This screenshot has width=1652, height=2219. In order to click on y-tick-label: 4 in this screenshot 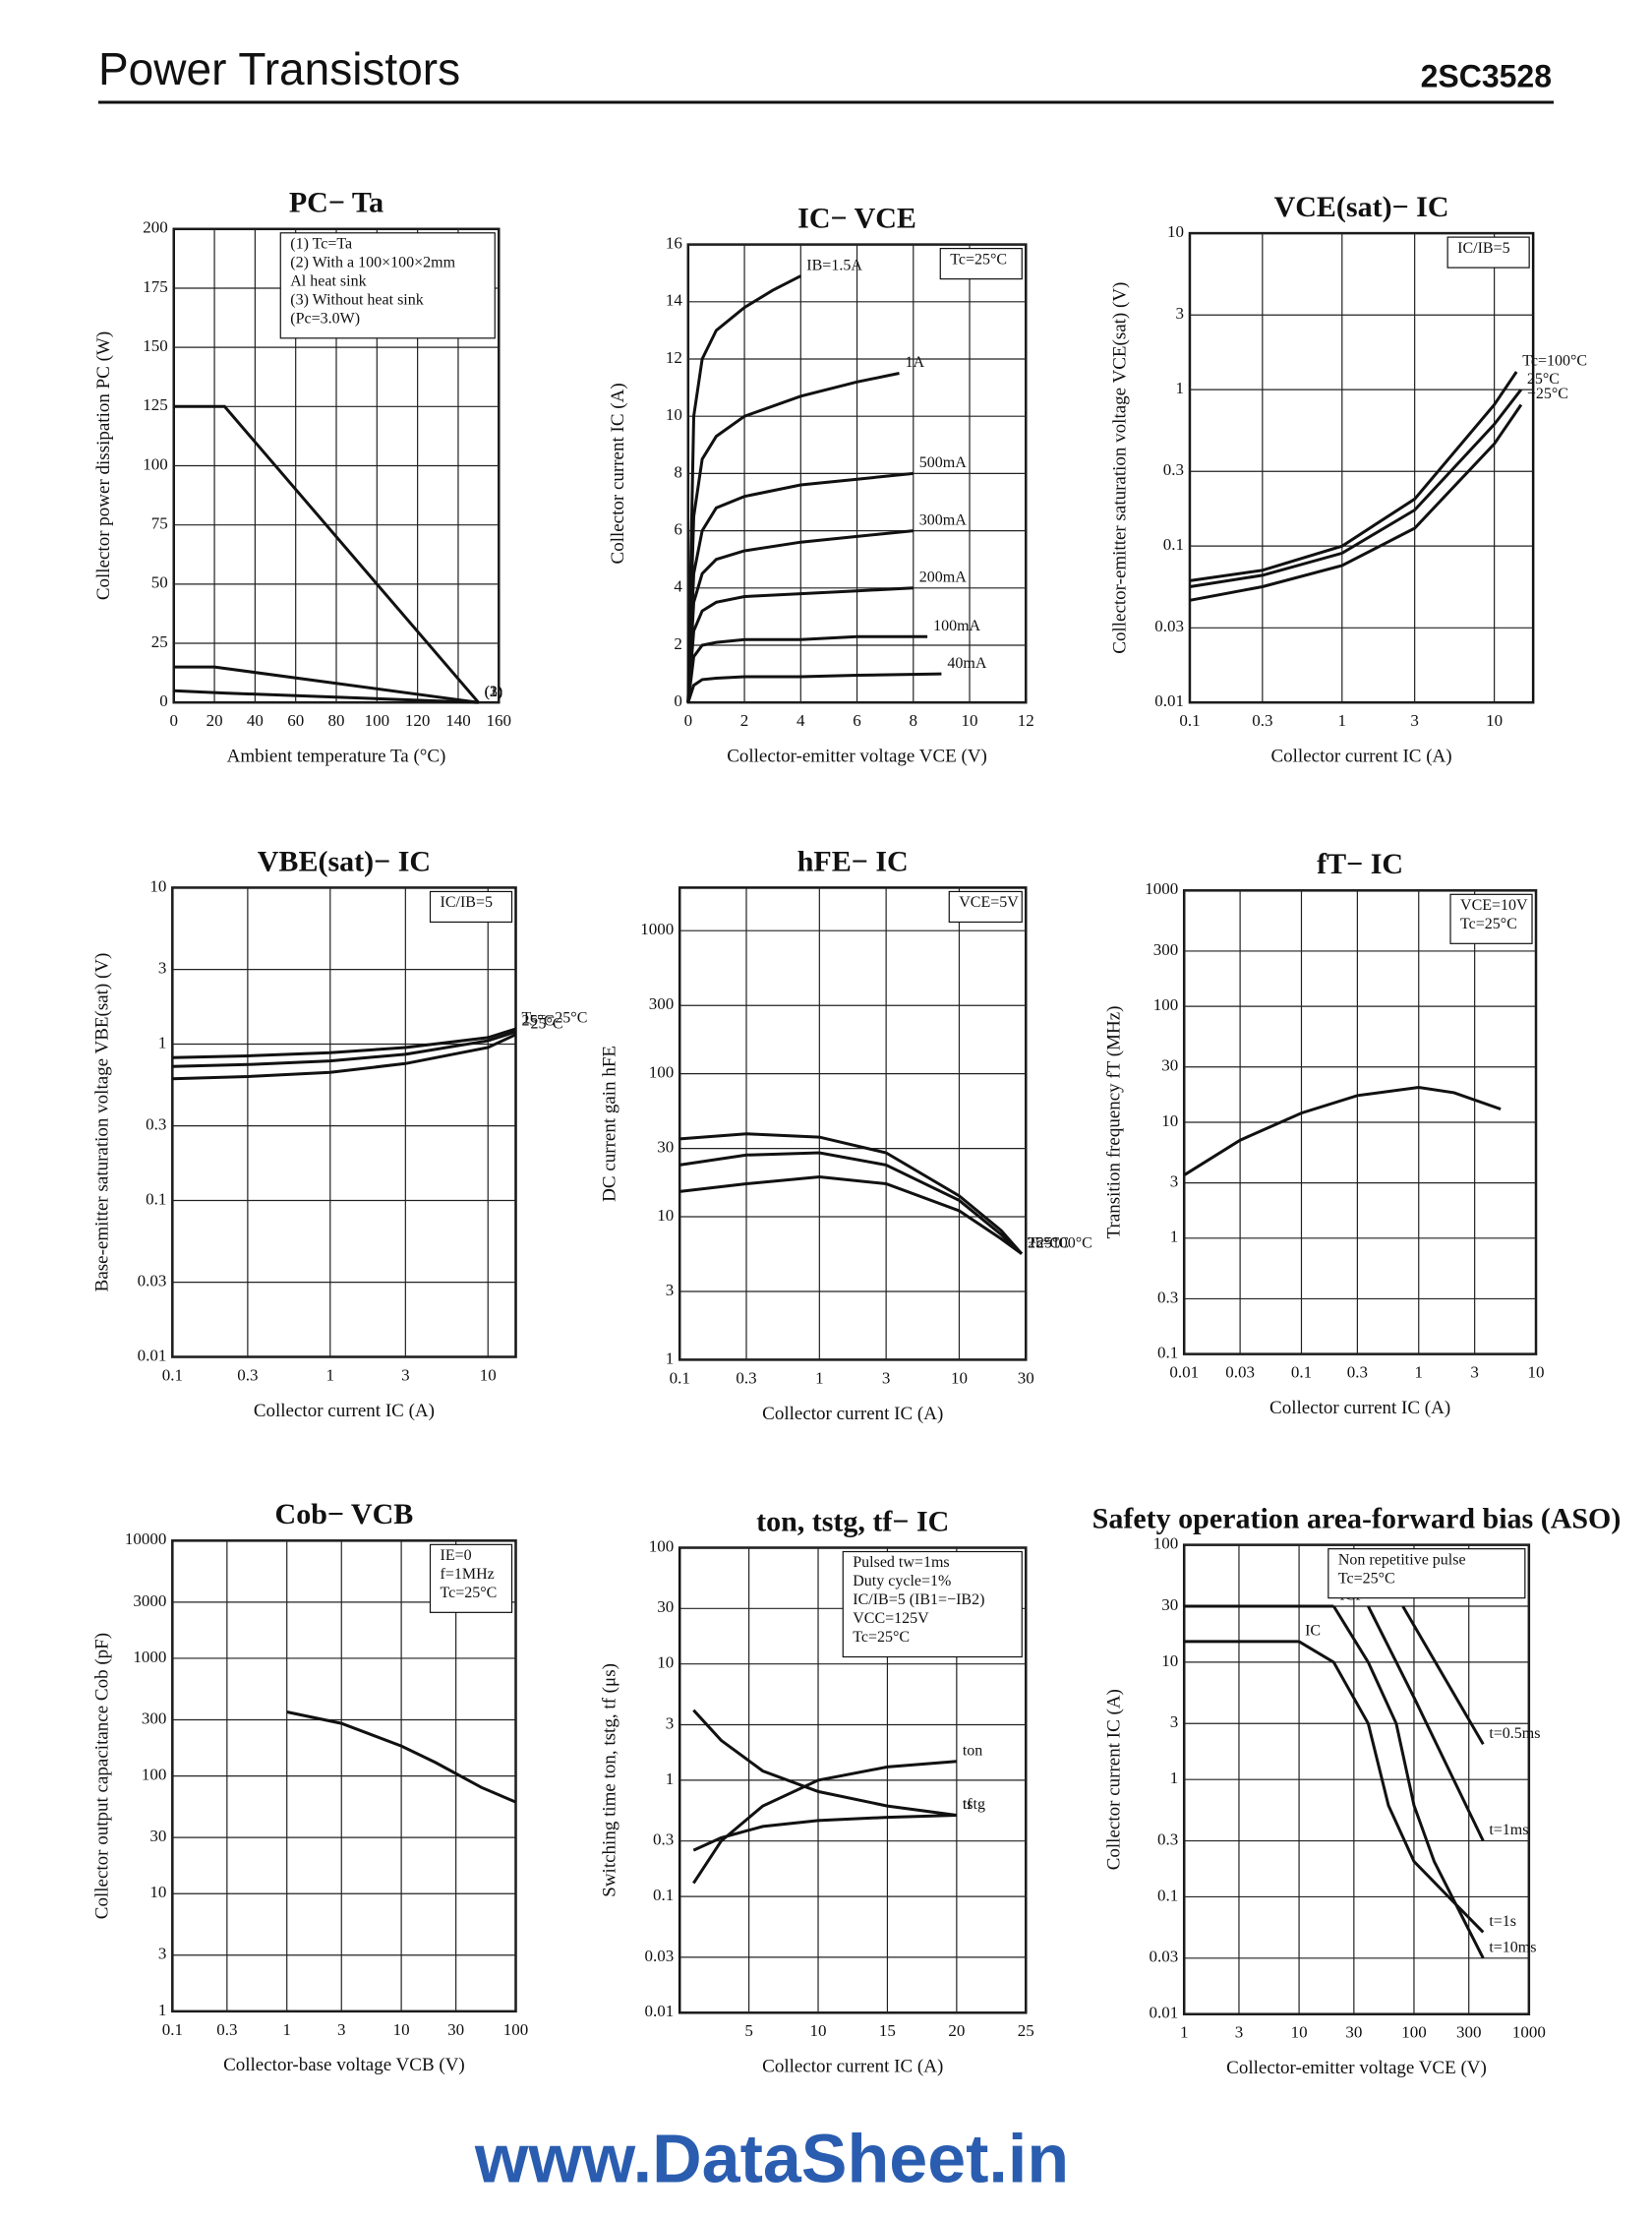, I will do `click(678, 586)`.